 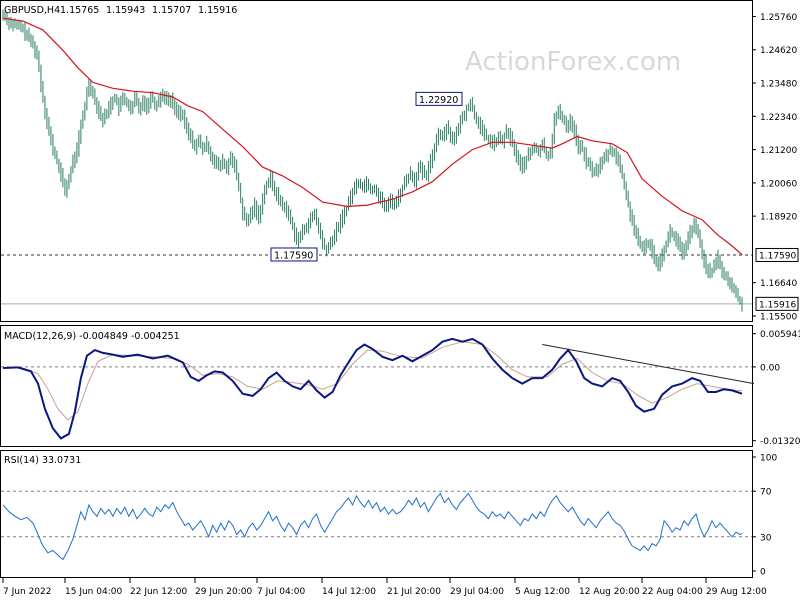 What do you see at coordinates (778, 118) in the screenshot?
I see `price-tick-label: 1.22340` at bounding box center [778, 118].